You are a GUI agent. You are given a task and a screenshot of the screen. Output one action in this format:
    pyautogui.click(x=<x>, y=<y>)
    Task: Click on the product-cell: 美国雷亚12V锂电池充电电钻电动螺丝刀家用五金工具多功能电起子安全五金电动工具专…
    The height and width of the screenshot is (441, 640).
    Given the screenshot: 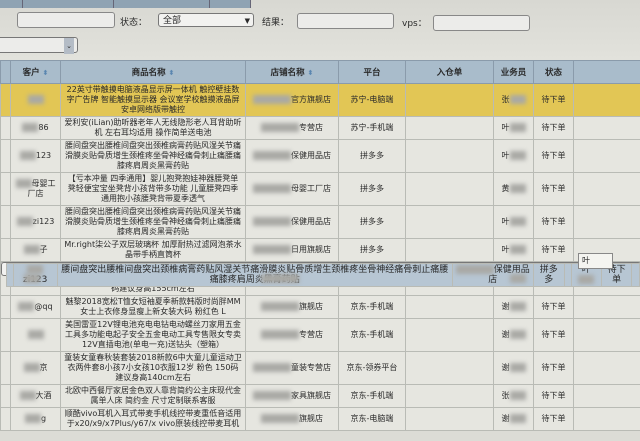 What is the action you would take?
    pyautogui.click(x=153, y=335)
    